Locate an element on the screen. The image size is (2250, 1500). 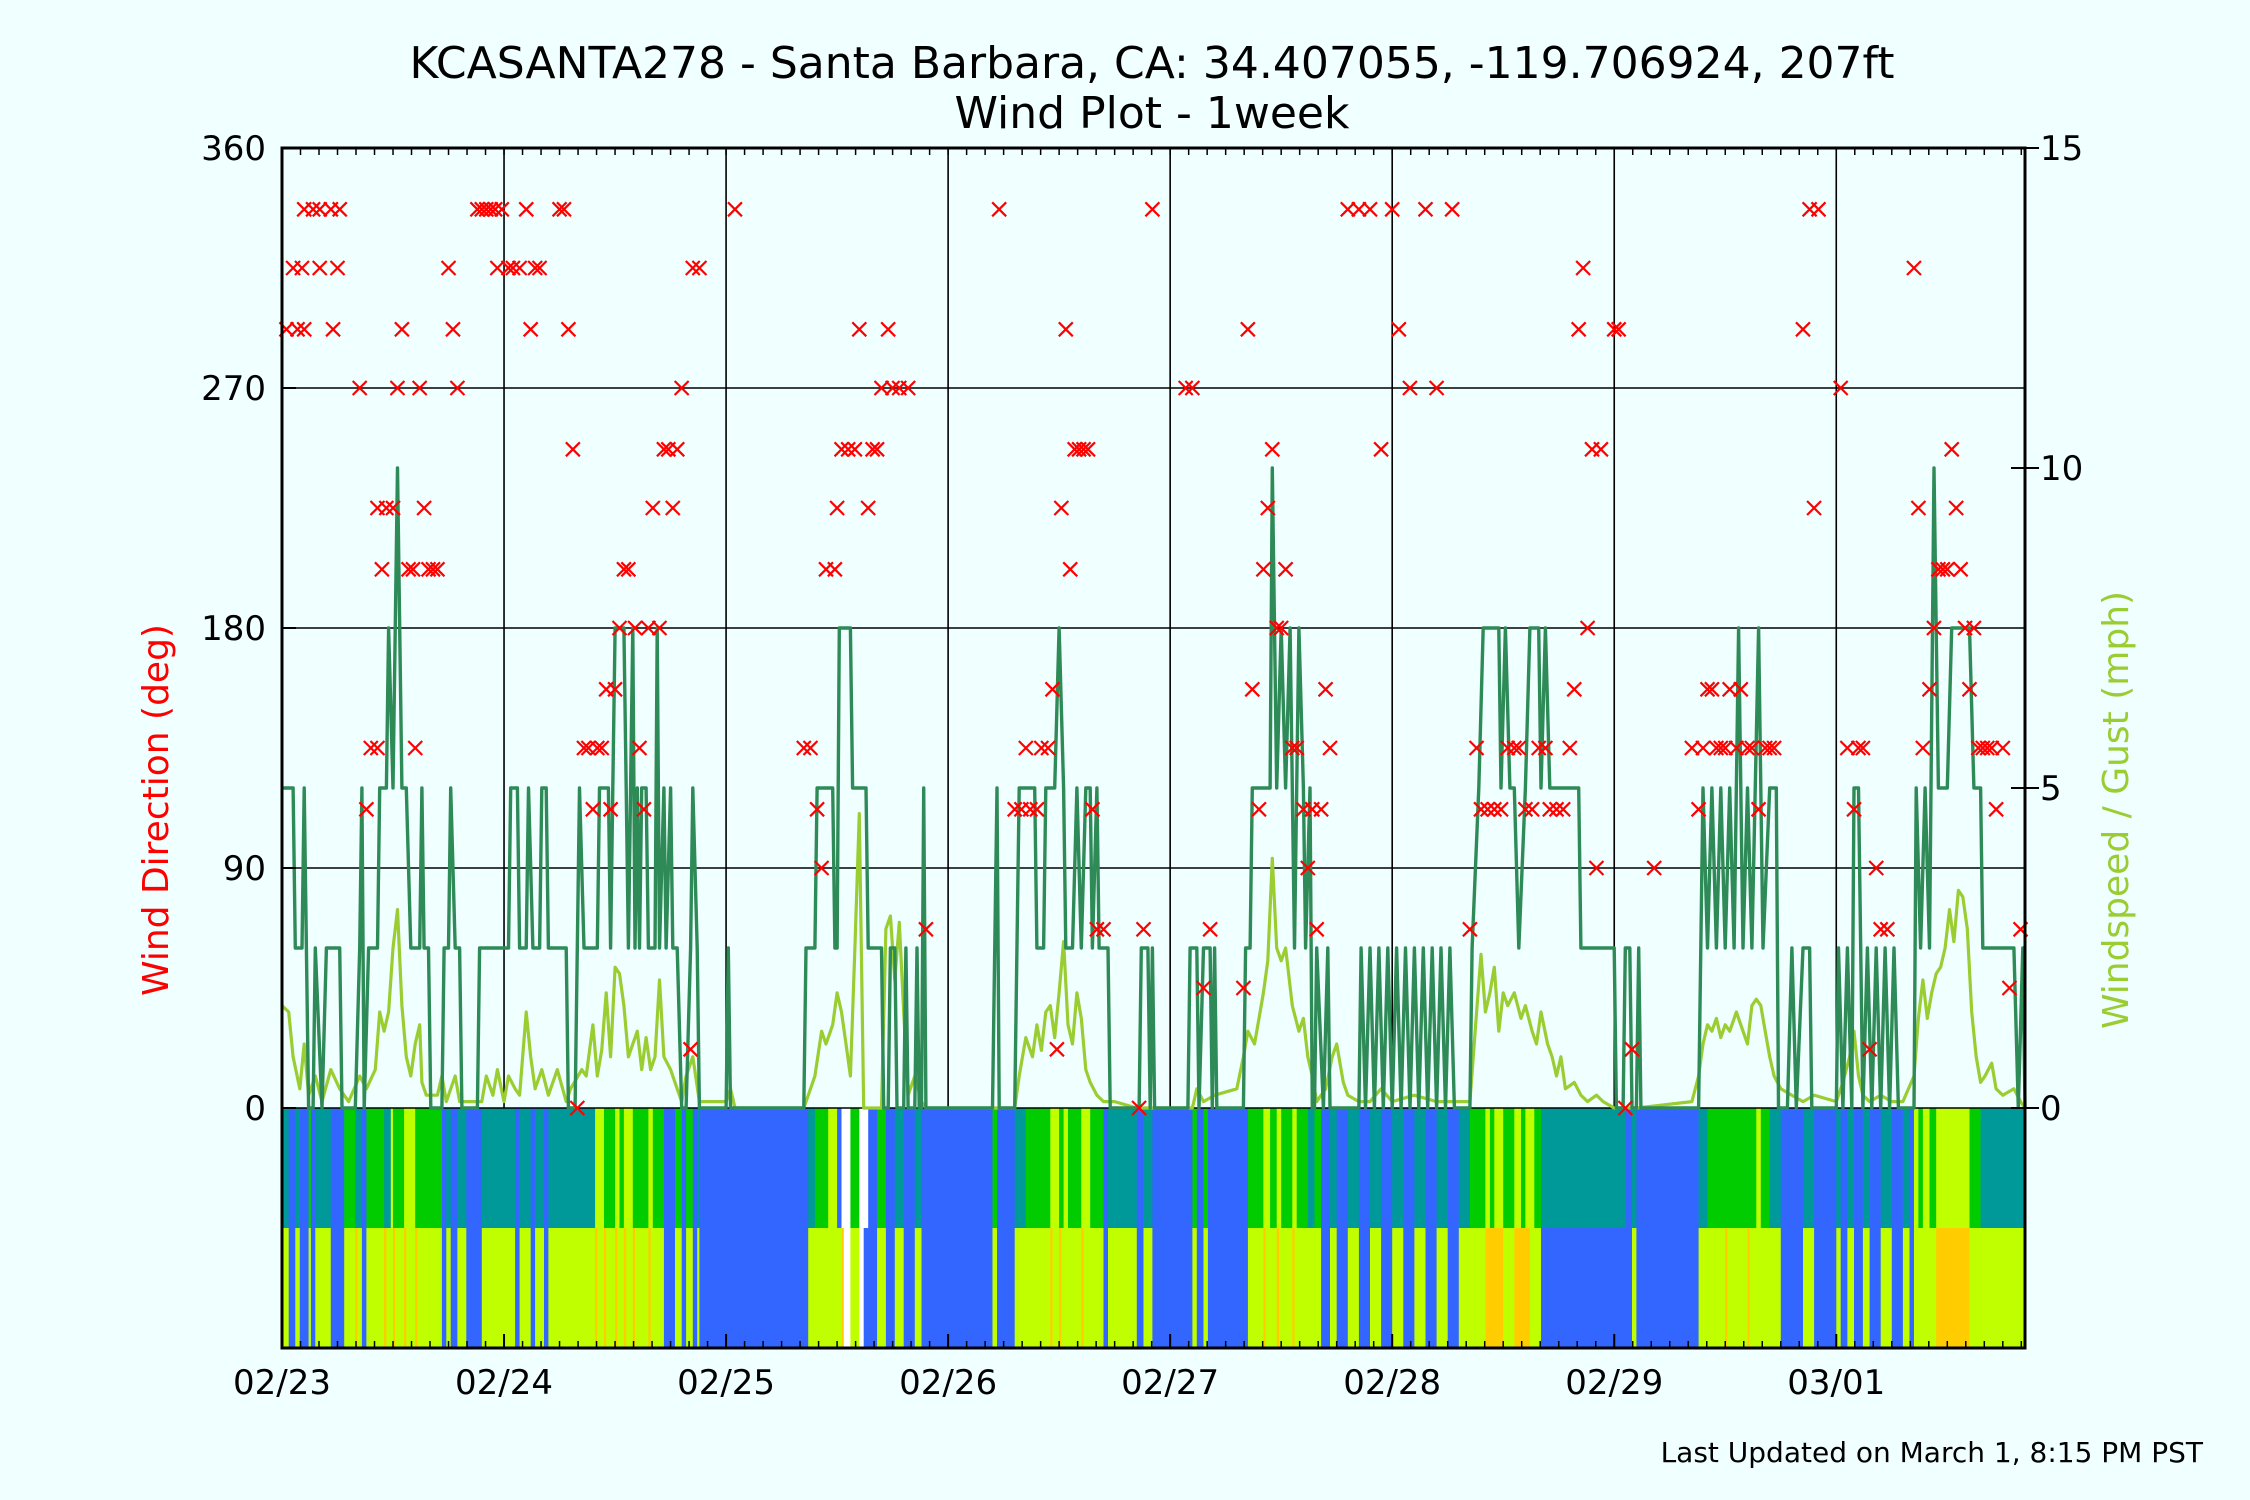
y-left-tick-label: 360 is located at coordinates (233, 149).